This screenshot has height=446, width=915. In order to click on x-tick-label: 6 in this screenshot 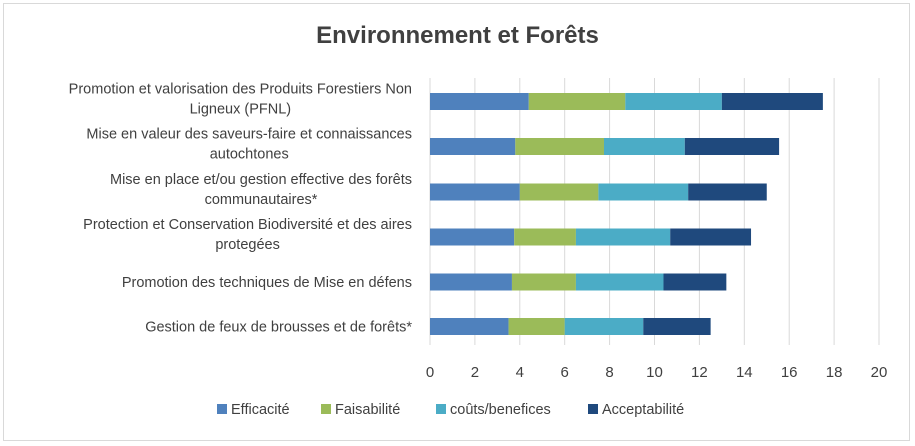, I will do `click(565, 372)`.